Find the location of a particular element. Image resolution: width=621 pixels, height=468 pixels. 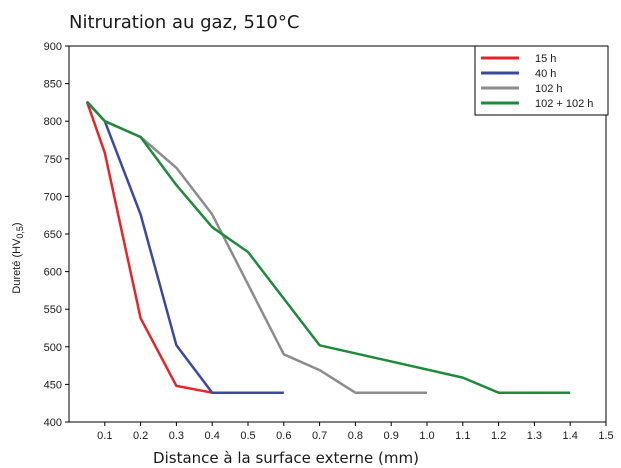

x-tick-label: 1.0 is located at coordinates (426, 436).